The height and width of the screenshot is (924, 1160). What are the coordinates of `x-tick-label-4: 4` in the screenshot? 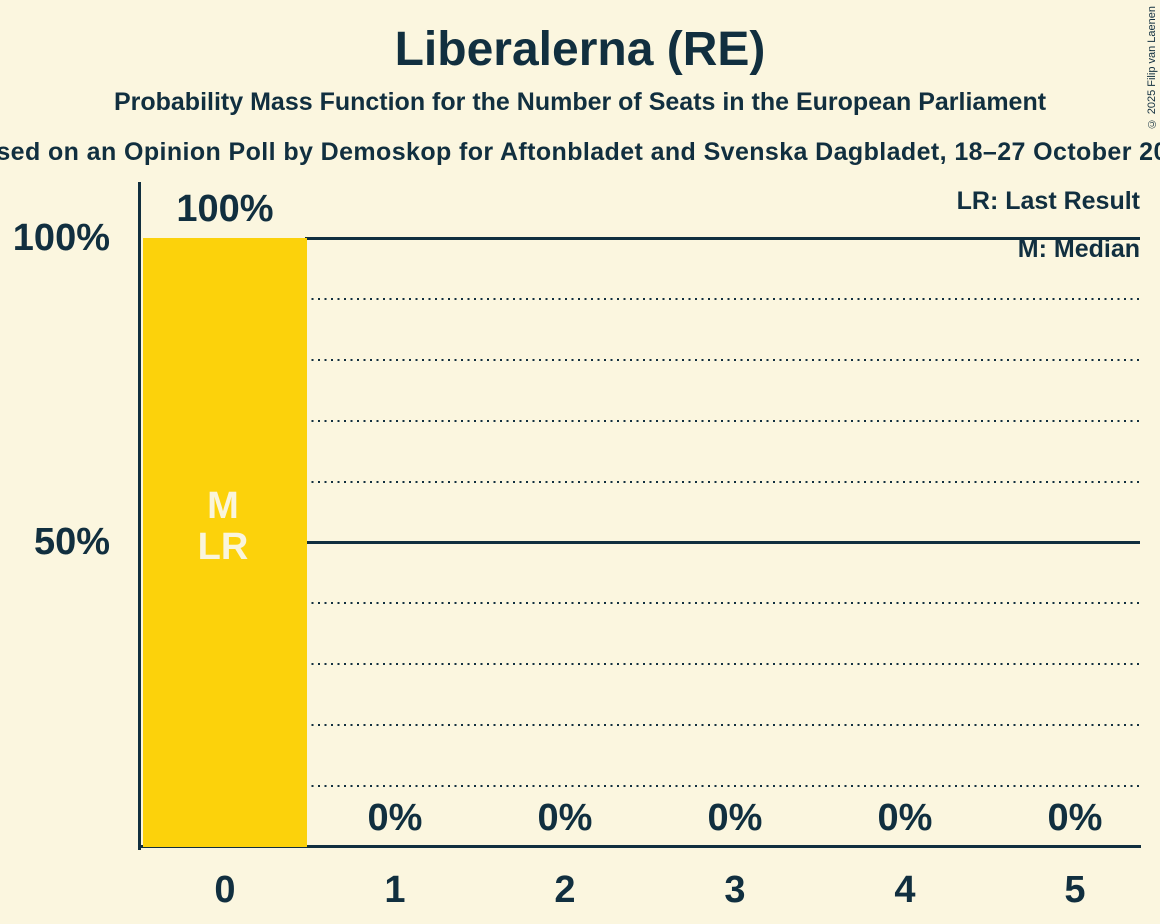 It's located at (905, 890).